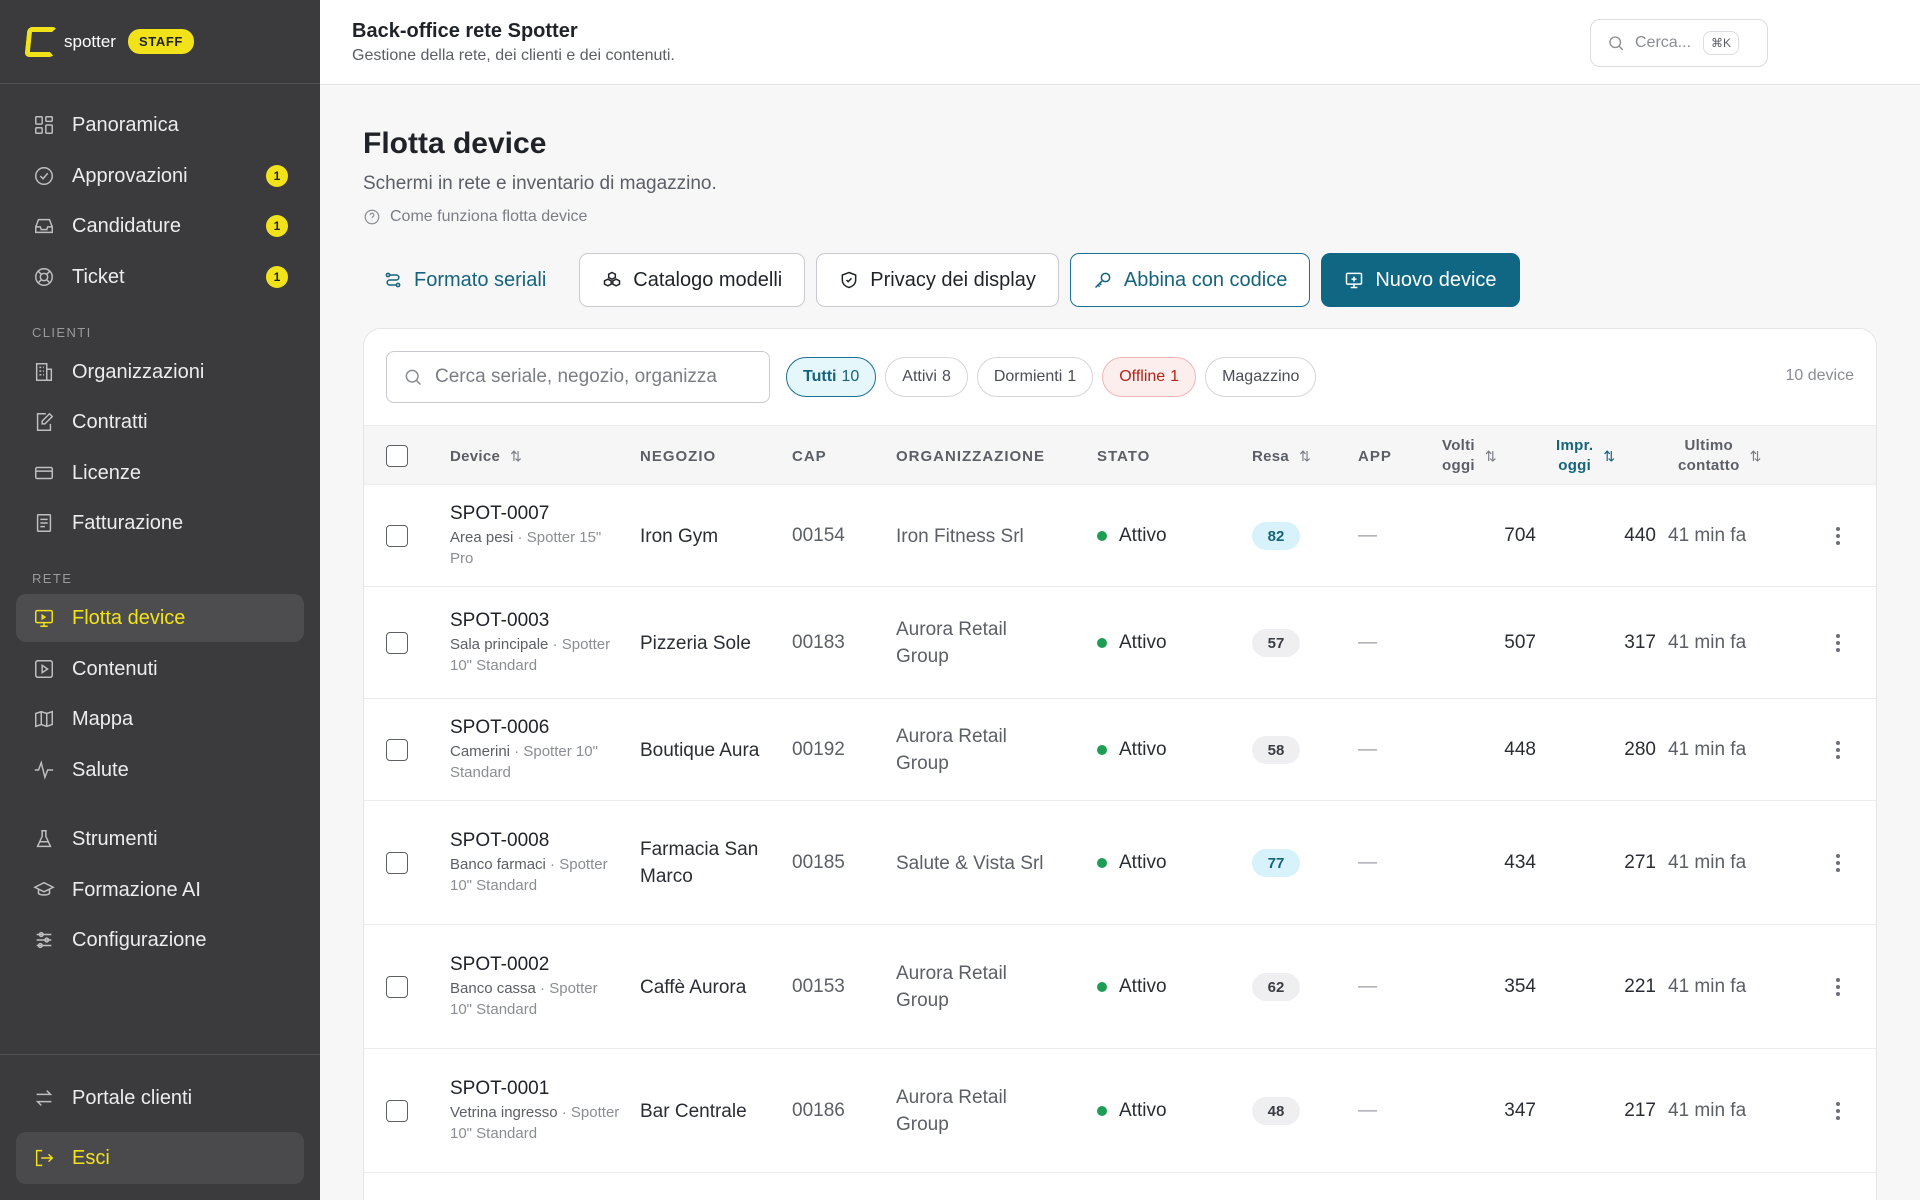 The height and width of the screenshot is (1200, 1920). I want to click on sidebar-item-formazione-ai: Formazione AI, so click(160, 890).